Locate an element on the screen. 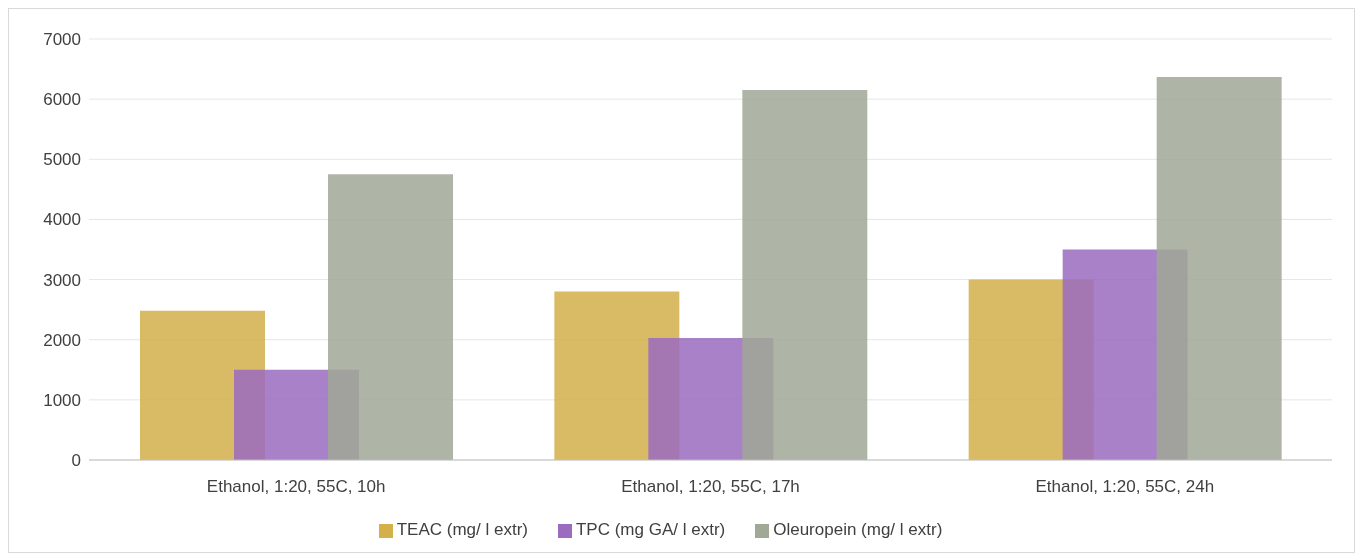 The image size is (1361, 559). y-tick-label: 7000 is located at coordinates (62, 40).